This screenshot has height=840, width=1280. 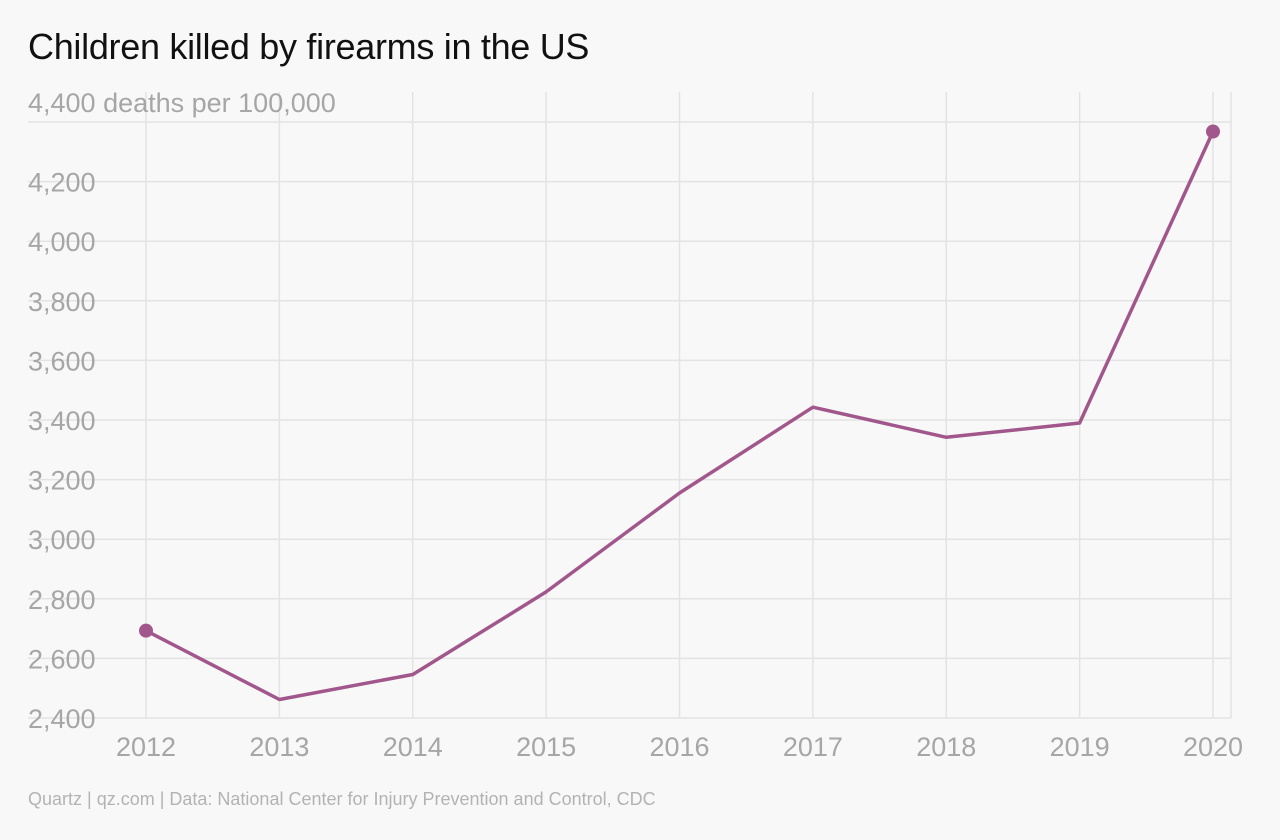 I want to click on y-tick-label: 3,400, so click(x=62, y=421).